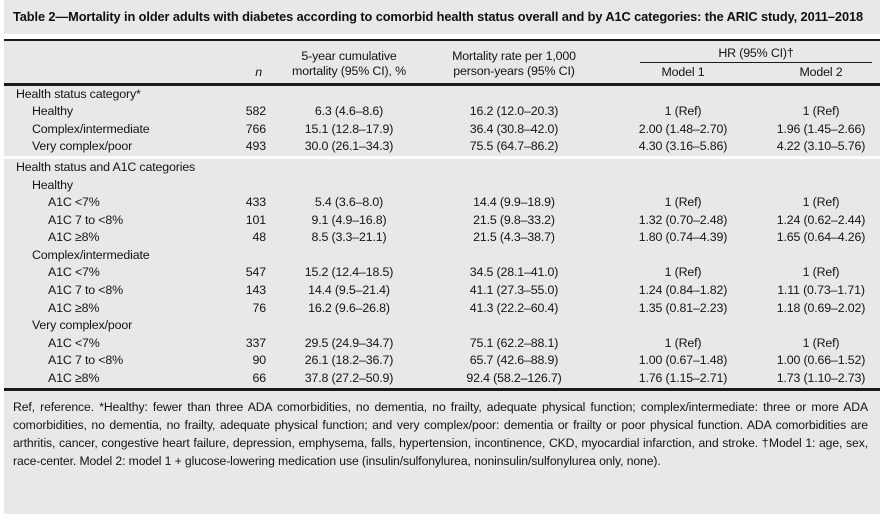 This screenshot has width=884, height=520. I want to click on cell-cumulative-mortality: 29.5 (24.9–34.7), so click(349, 342).